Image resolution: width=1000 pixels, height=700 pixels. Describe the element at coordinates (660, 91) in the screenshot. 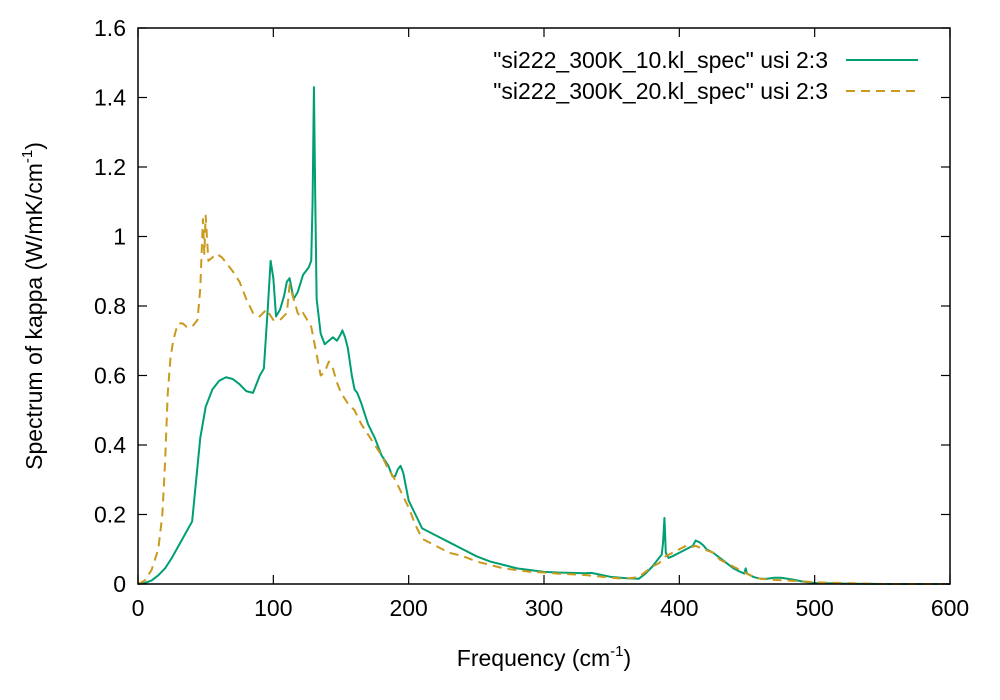

I see `legend-label-series-2: "si222_300K_20.kl_spec" usi 2:3` at that location.